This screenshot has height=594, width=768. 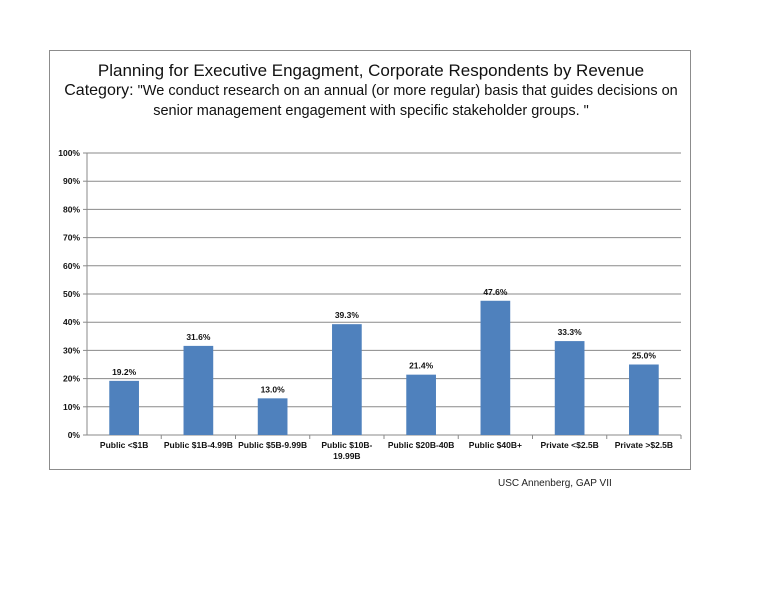 What do you see at coordinates (495, 292) in the screenshot?
I see `data-label: 47.6%` at bounding box center [495, 292].